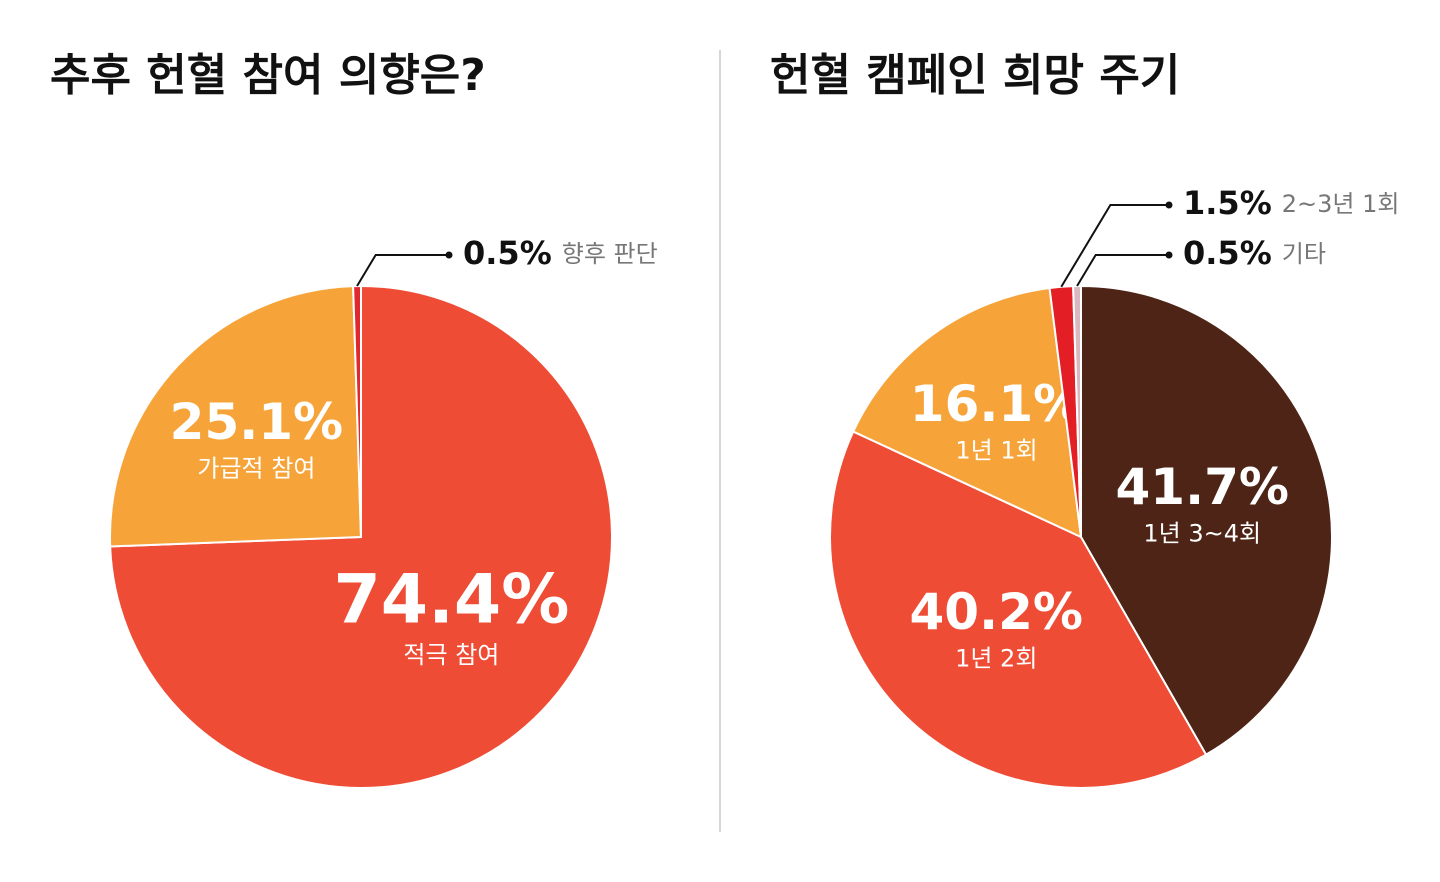  I want to click on callout-value: 1.5%, so click(1227, 203).